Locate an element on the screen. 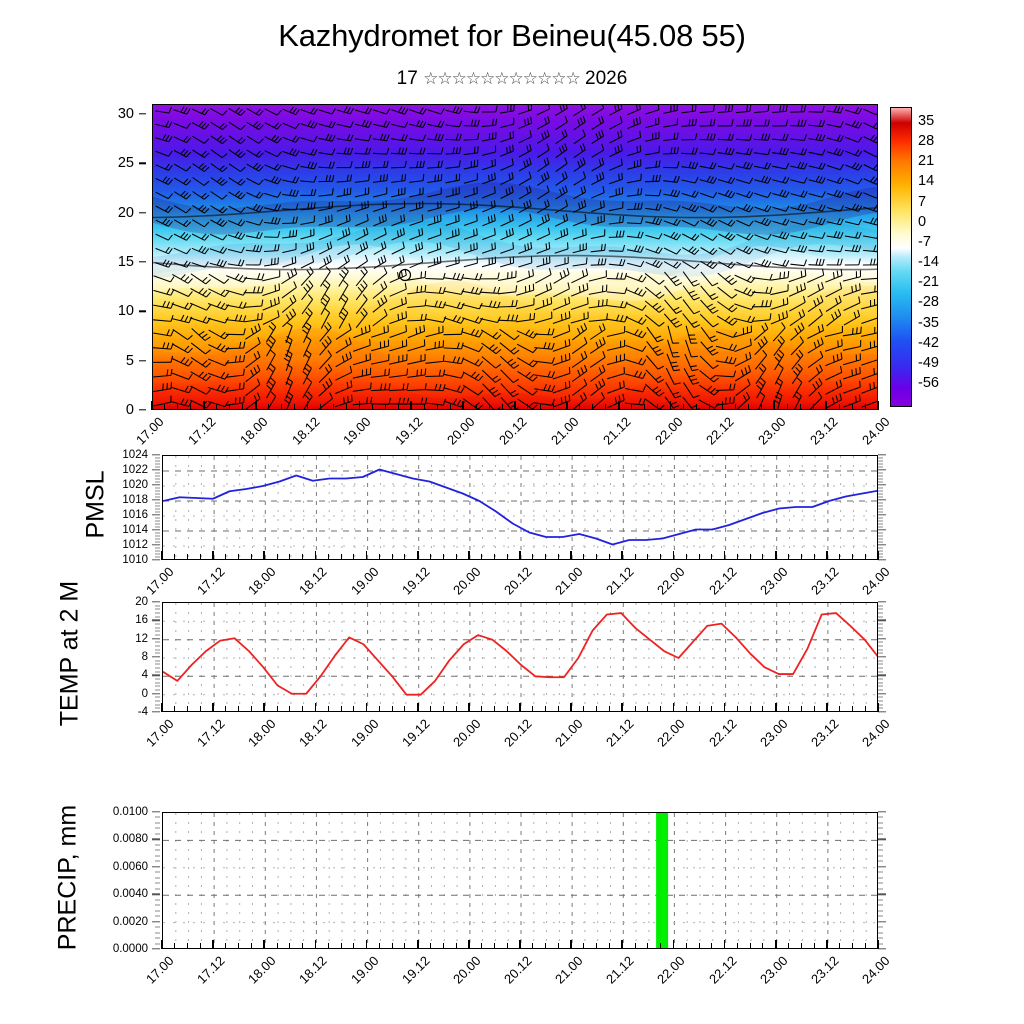 Image resolution: width=1024 pixels, height=1024 pixels. colorbar-tick-label: -35 is located at coordinates (928, 322).